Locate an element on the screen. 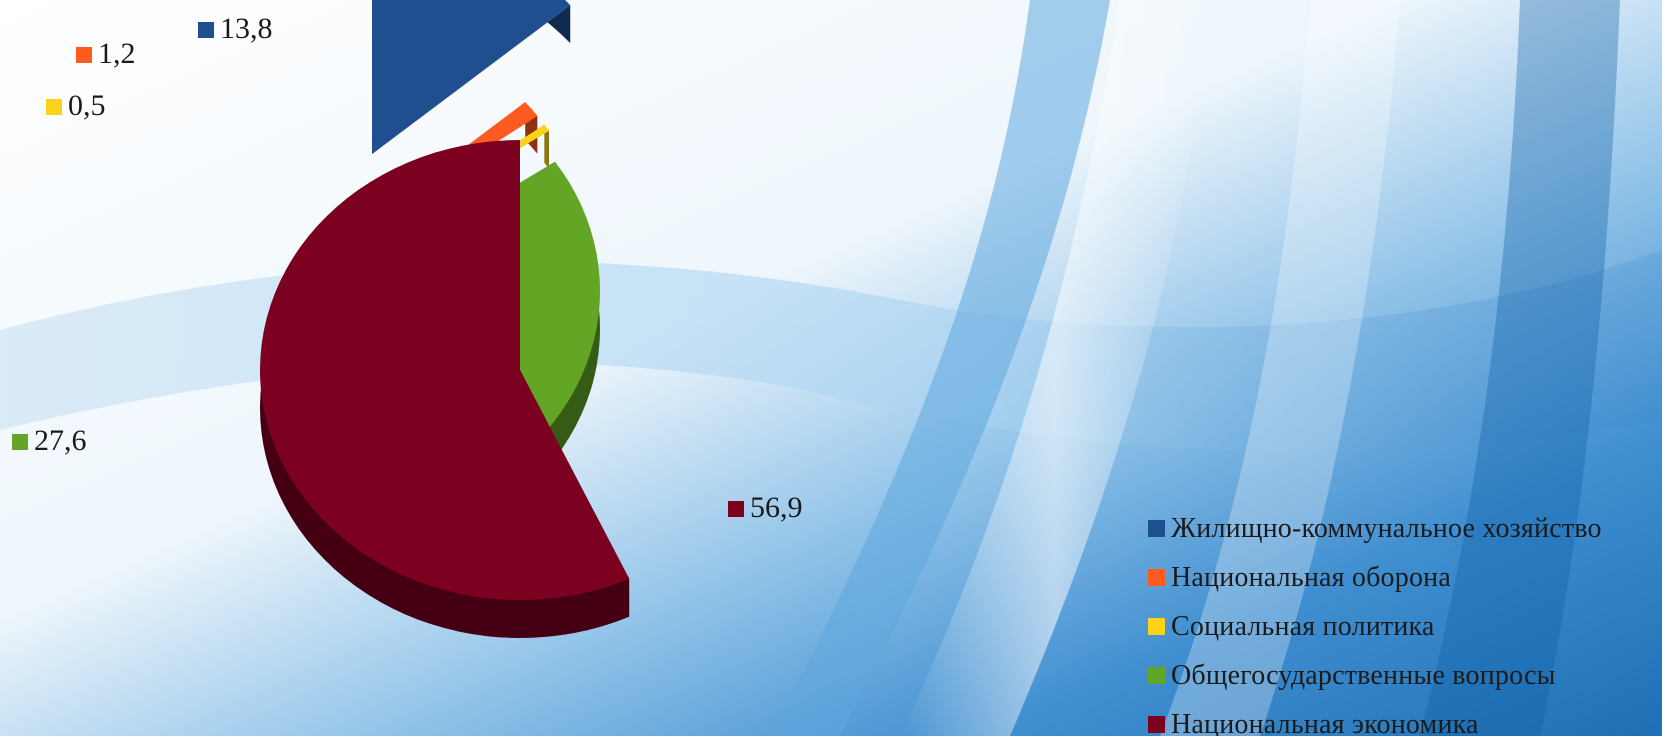 This screenshot has height=736, width=1662. pie-slice-top-housing is located at coordinates (471, 77).